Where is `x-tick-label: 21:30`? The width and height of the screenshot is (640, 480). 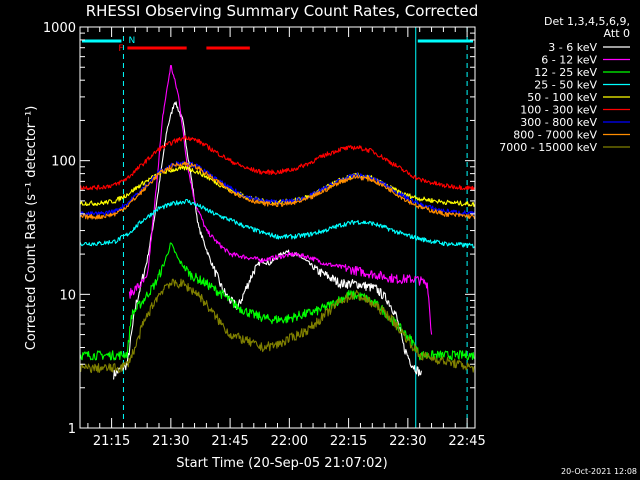 x-tick-label: 21:30 is located at coordinates (170, 441).